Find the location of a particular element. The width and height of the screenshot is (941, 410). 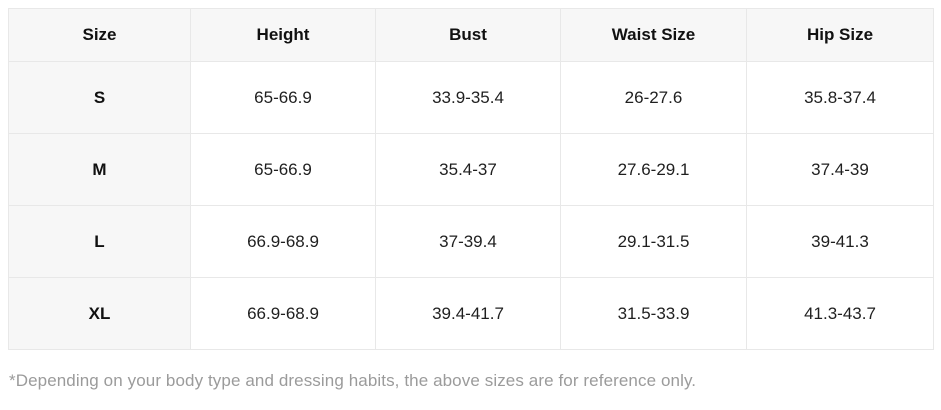

hip-value: 39-41.3 is located at coordinates (840, 241).